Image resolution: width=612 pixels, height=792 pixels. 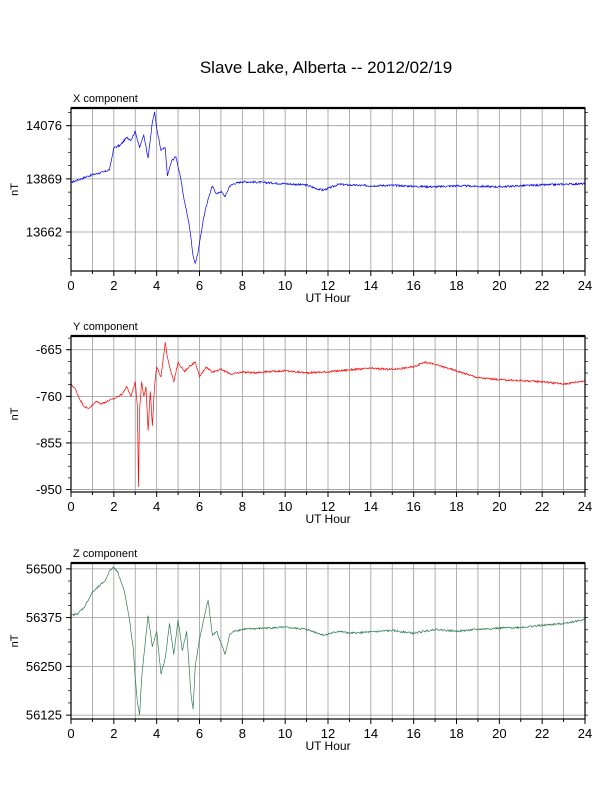 I want to click on y-tick-label: 13869, so click(x=44, y=178).